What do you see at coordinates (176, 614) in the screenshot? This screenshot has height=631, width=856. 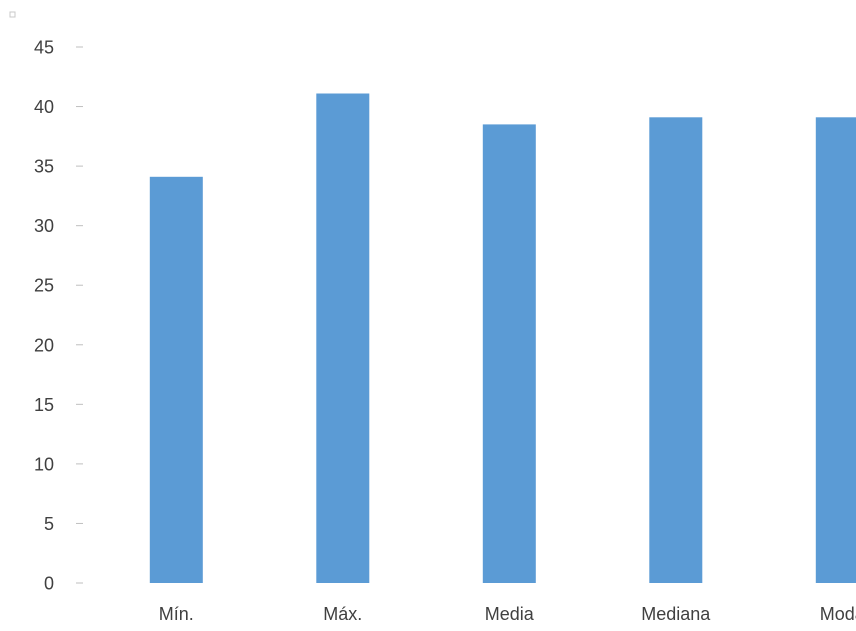 I see `x-tick-label: Mín.` at bounding box center [176, 614].